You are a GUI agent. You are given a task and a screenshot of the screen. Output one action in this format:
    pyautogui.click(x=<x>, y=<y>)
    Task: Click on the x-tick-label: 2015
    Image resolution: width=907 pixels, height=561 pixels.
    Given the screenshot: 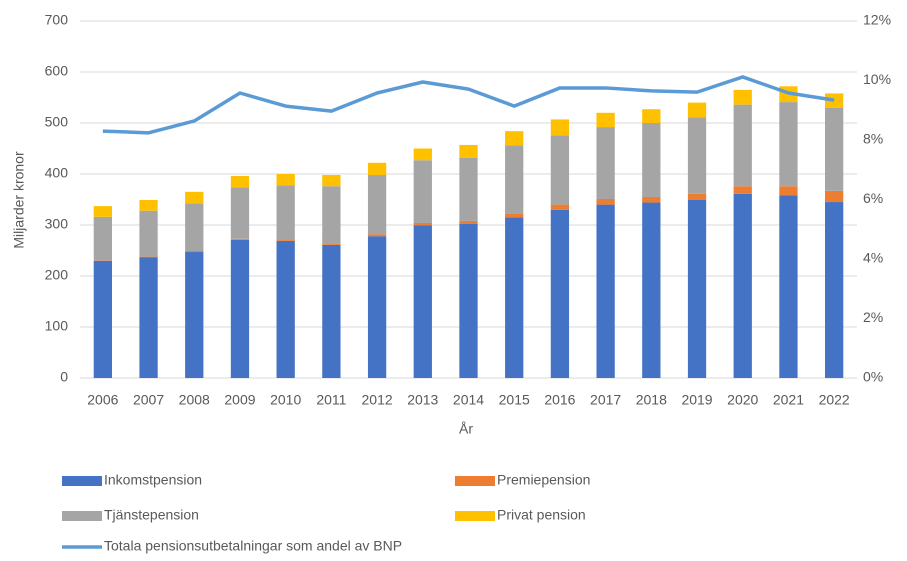 What is the action you would take?
    pyautogui.click(x=514, y=400)
    